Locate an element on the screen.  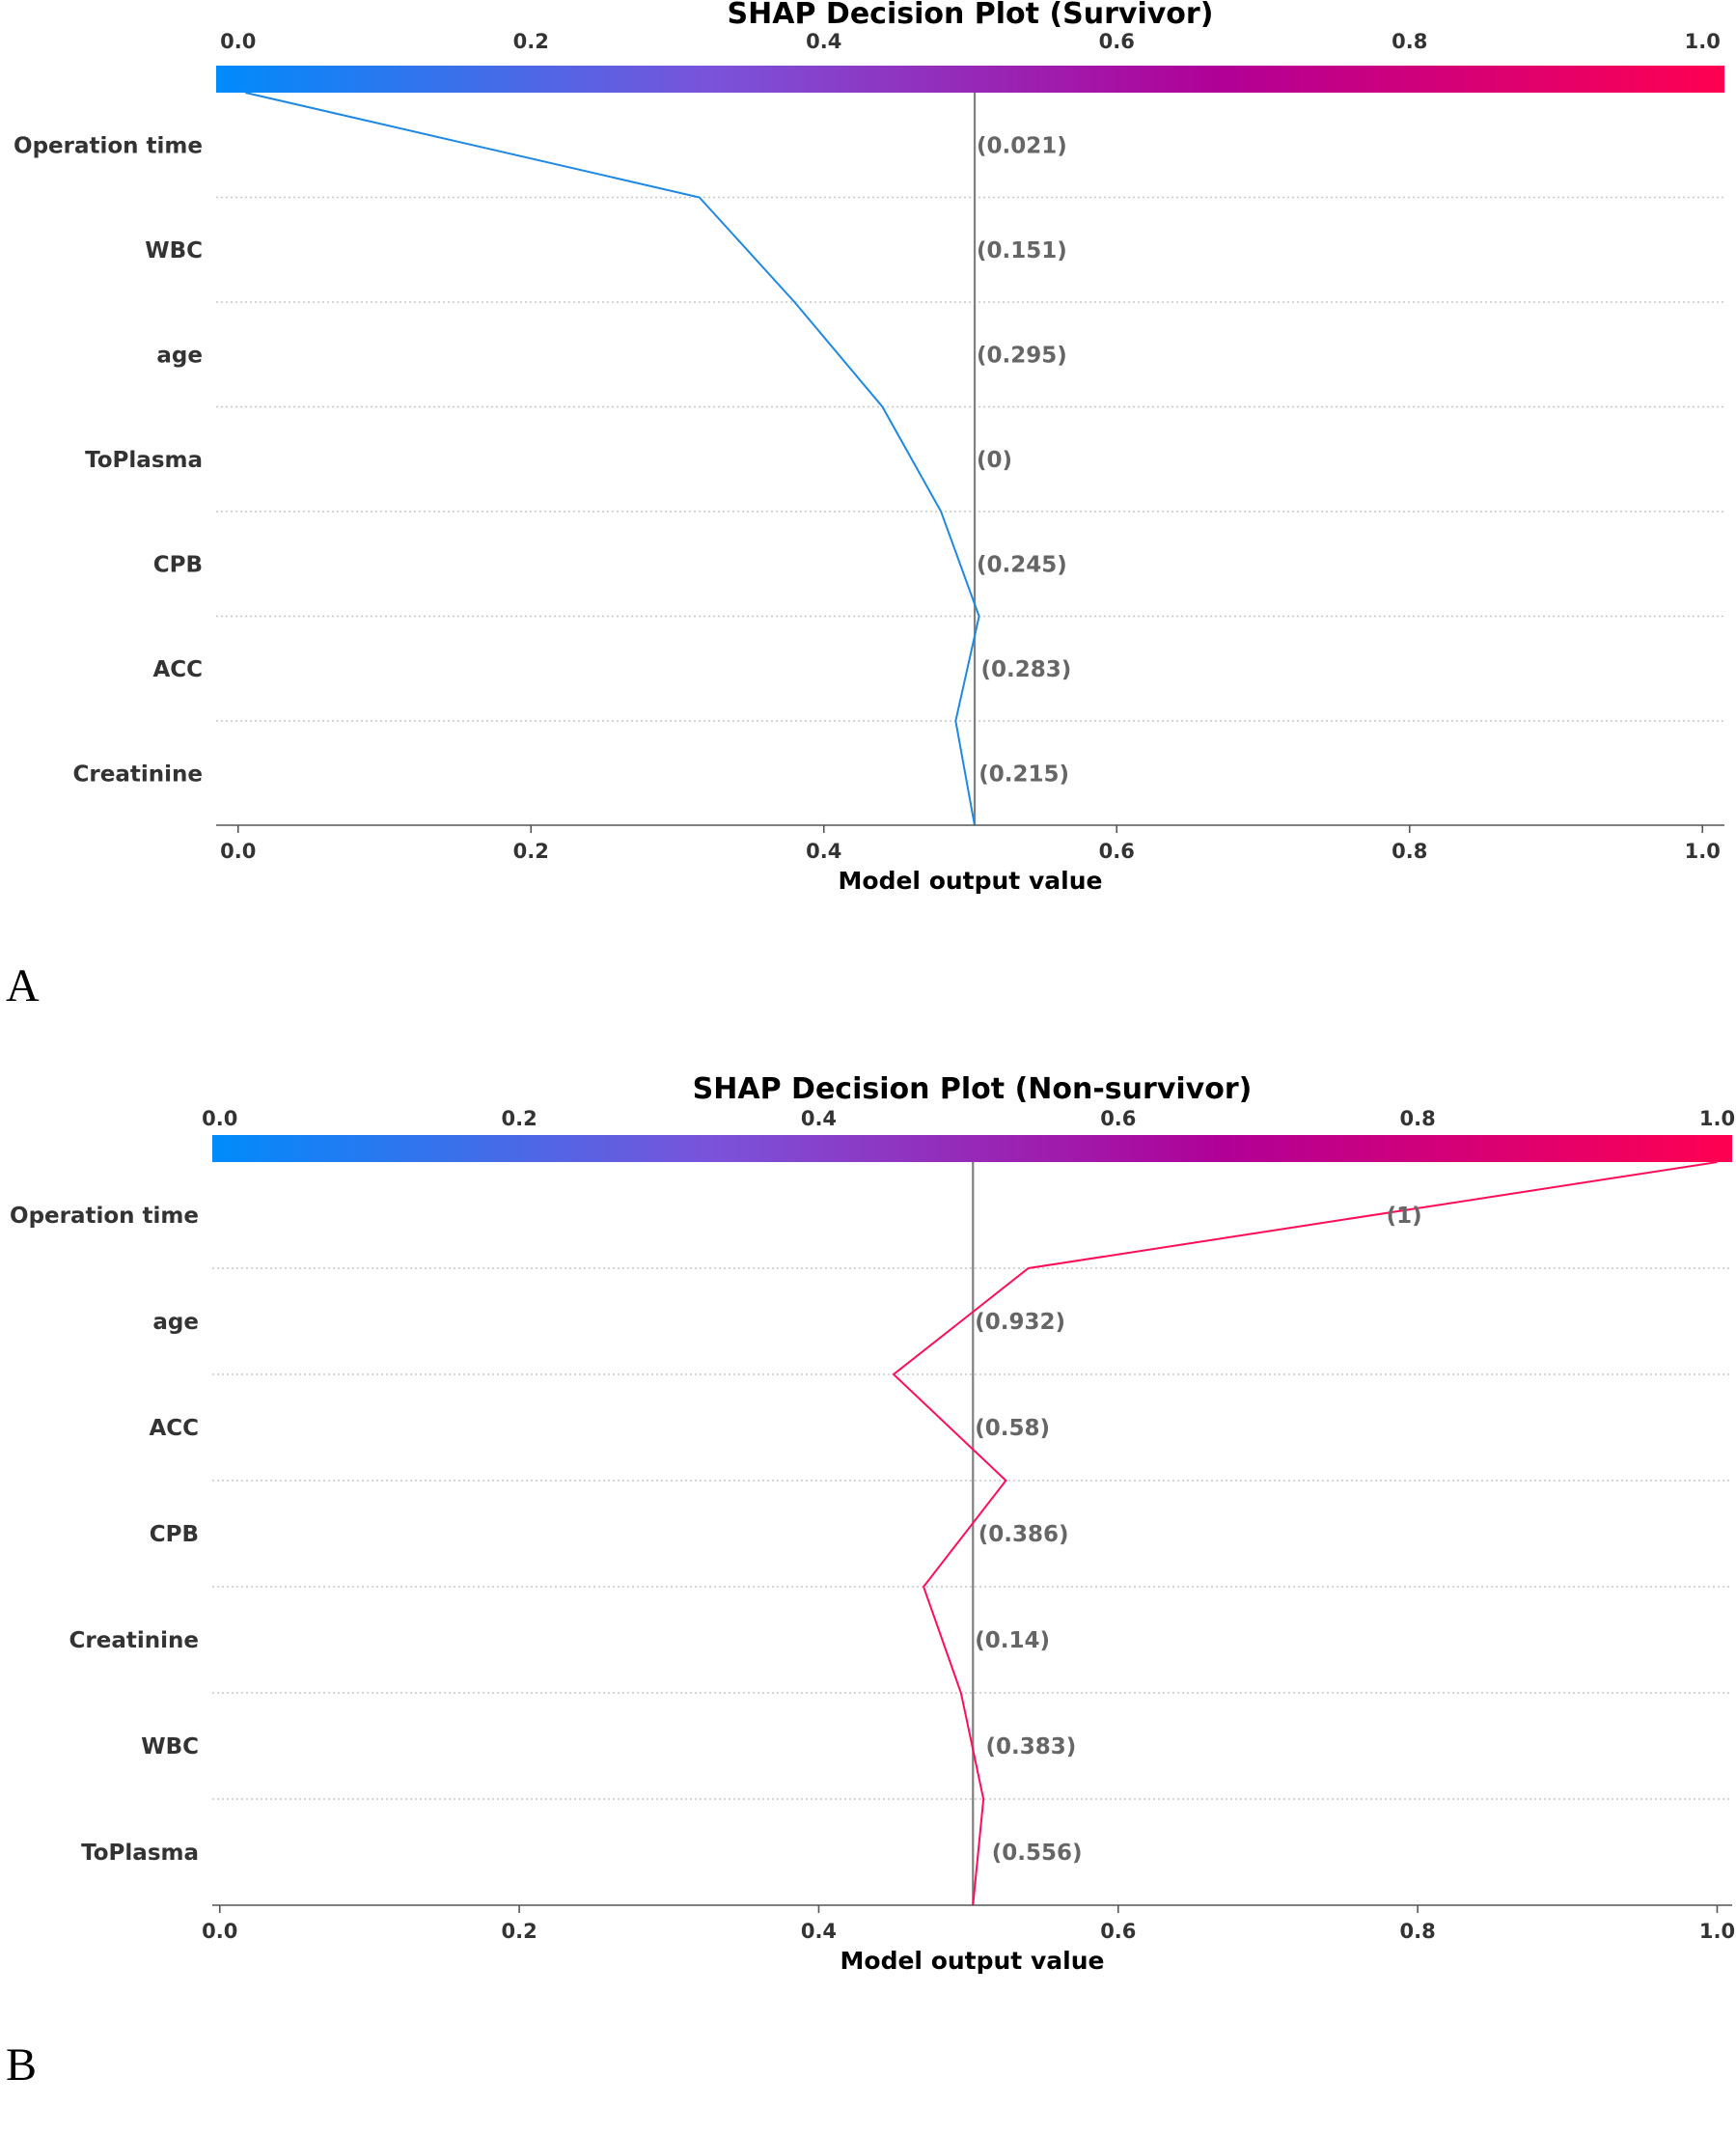
feature-value-label: (0.151) is located at coordinates (1022, 250).